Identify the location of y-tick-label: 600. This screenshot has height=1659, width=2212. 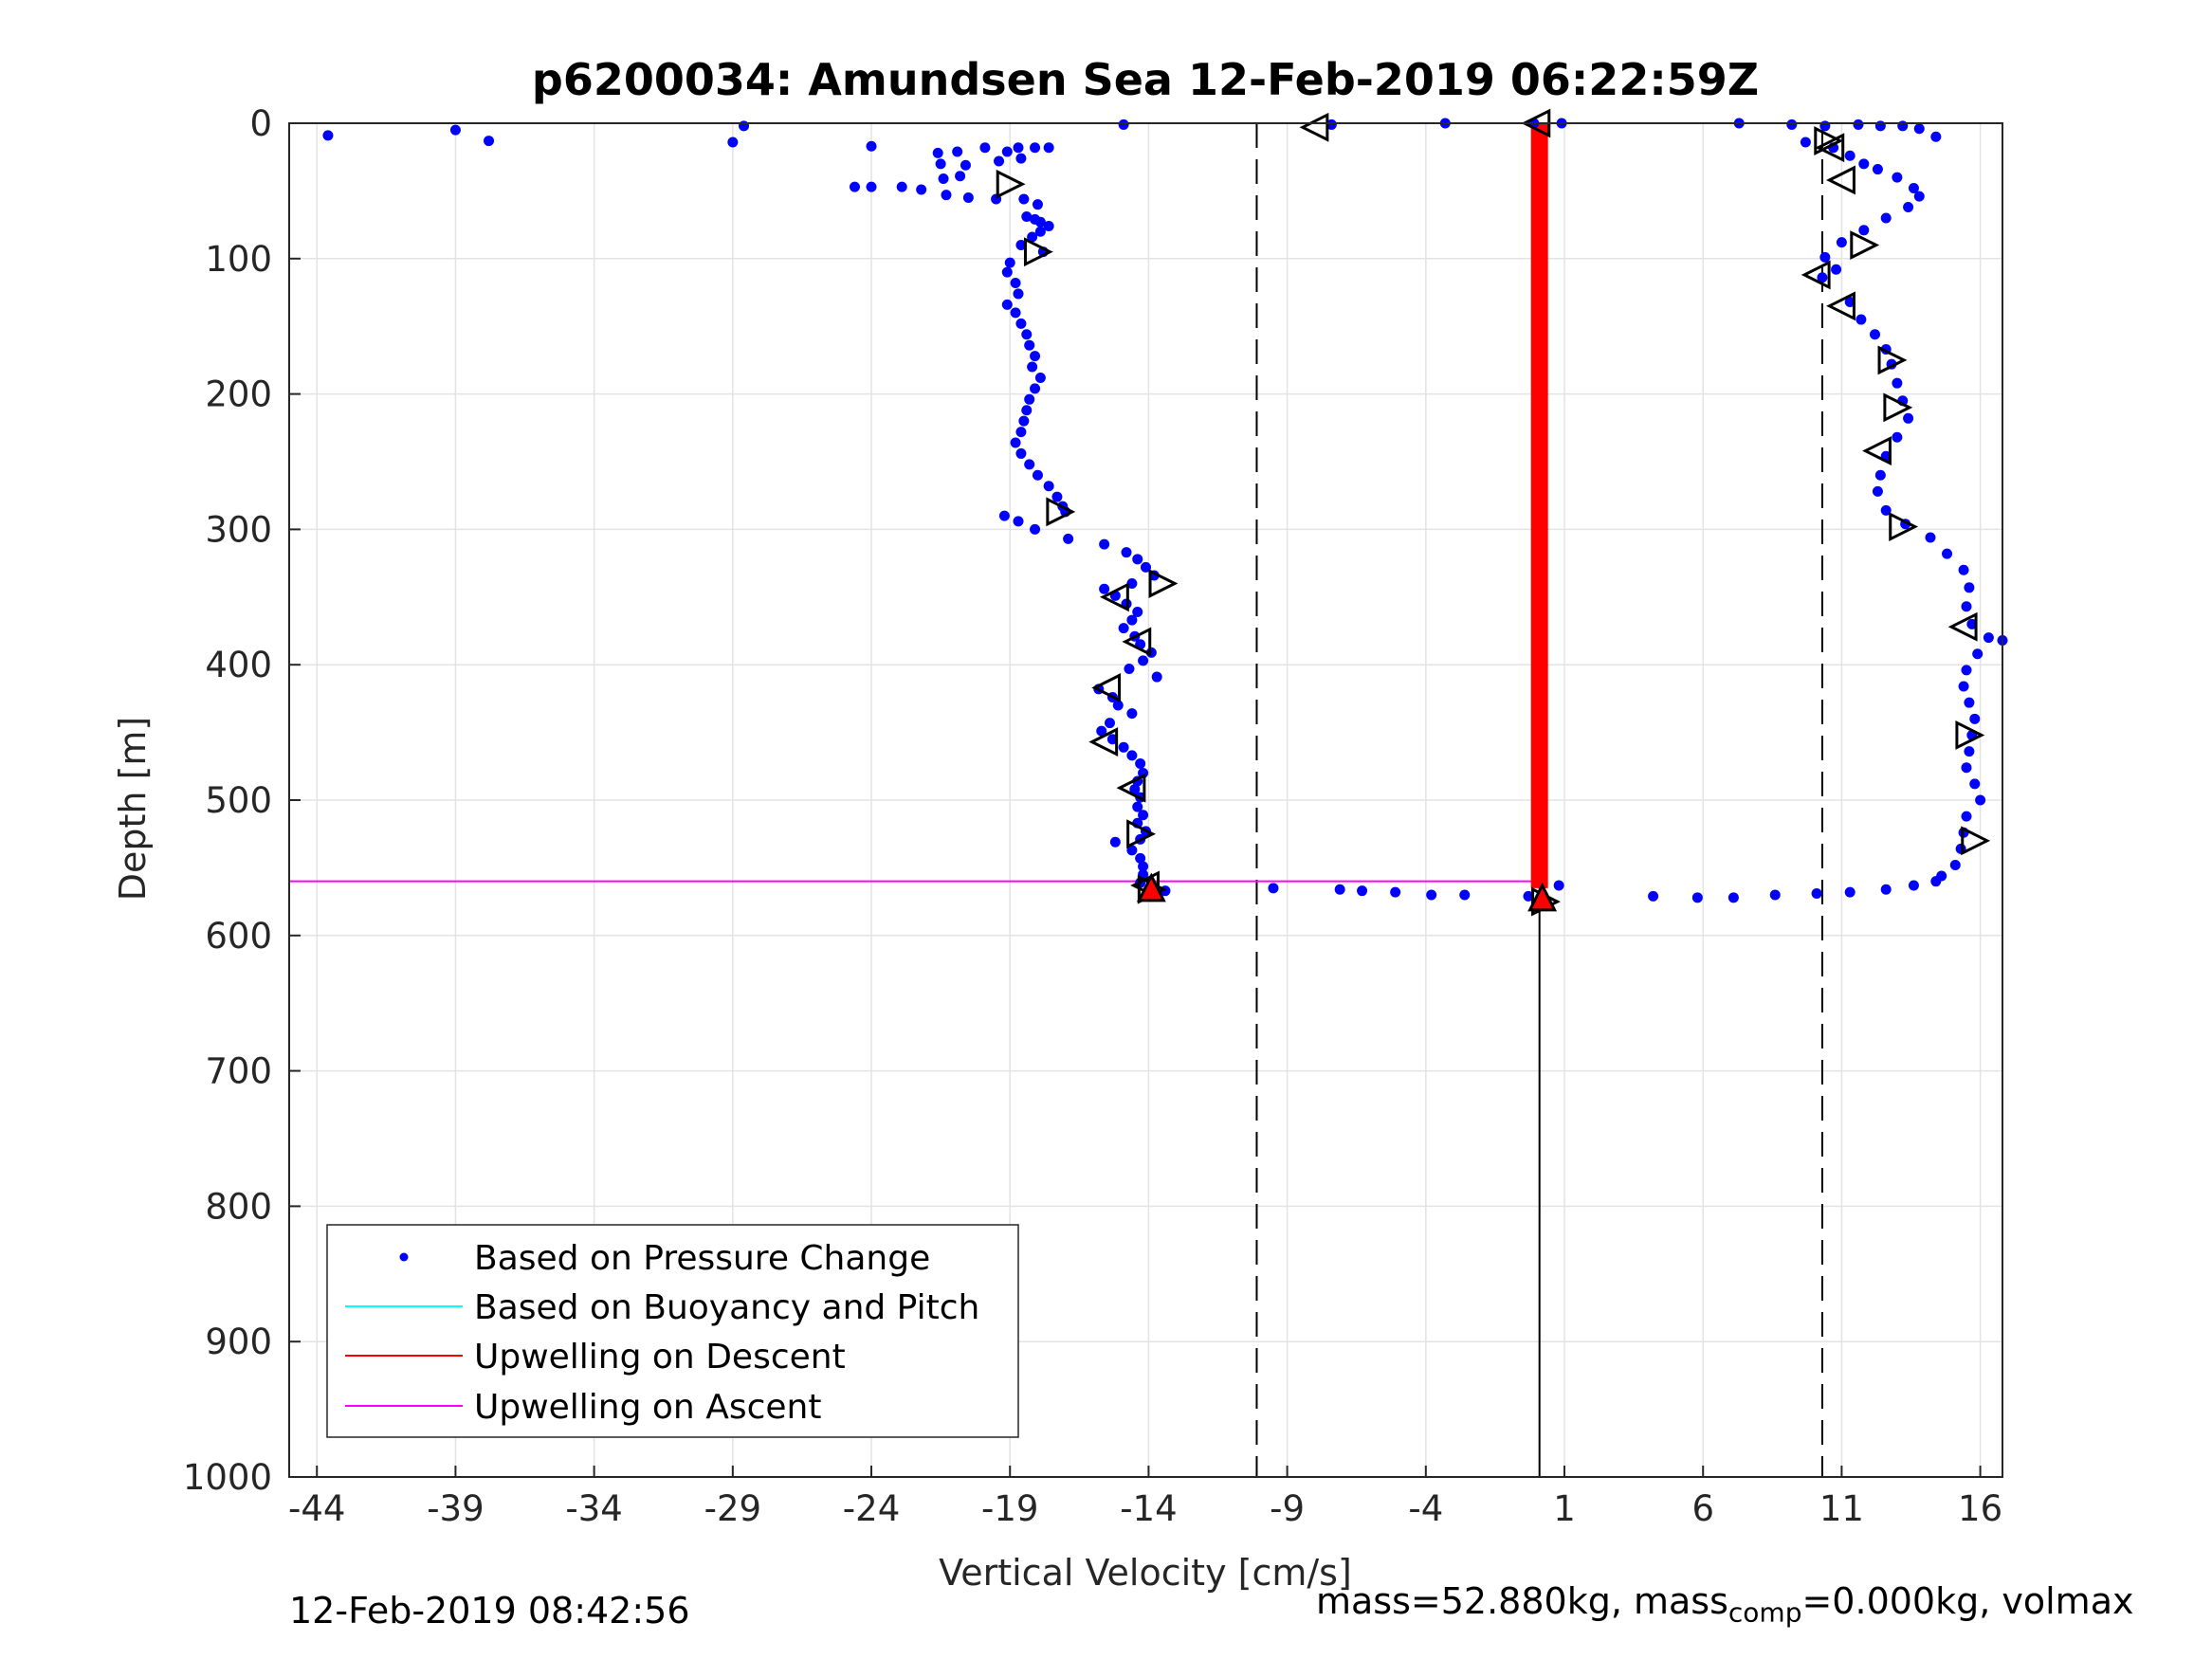
(238, 936).